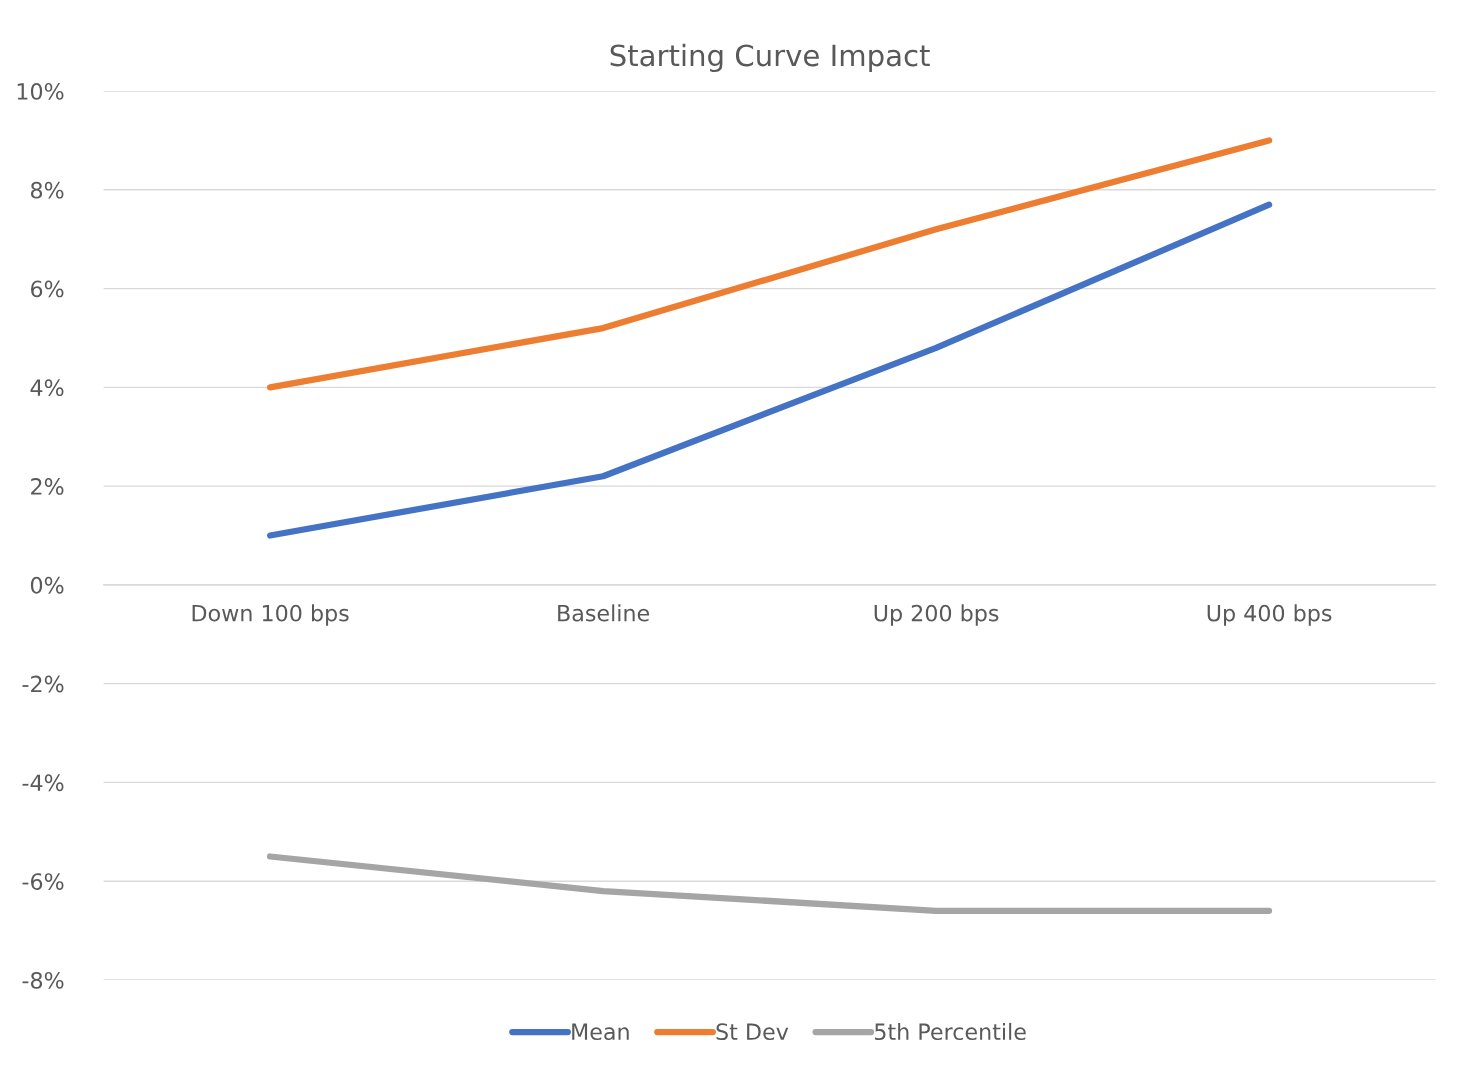  I want to click on y-tick-label: 10%, so click(40, 91).